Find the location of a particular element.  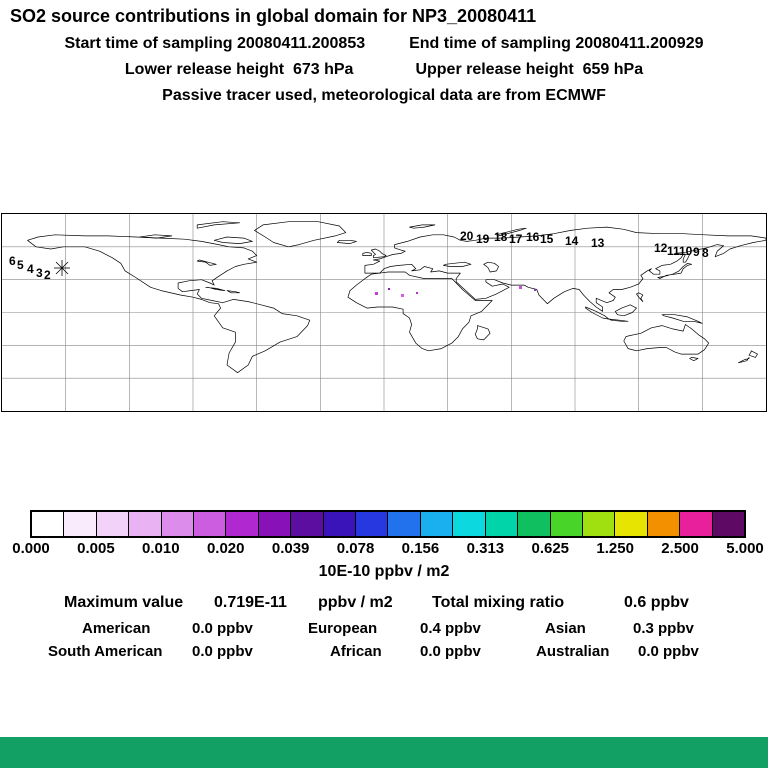

trajectory-day-label: 17 is located at coordinates (516, 239).